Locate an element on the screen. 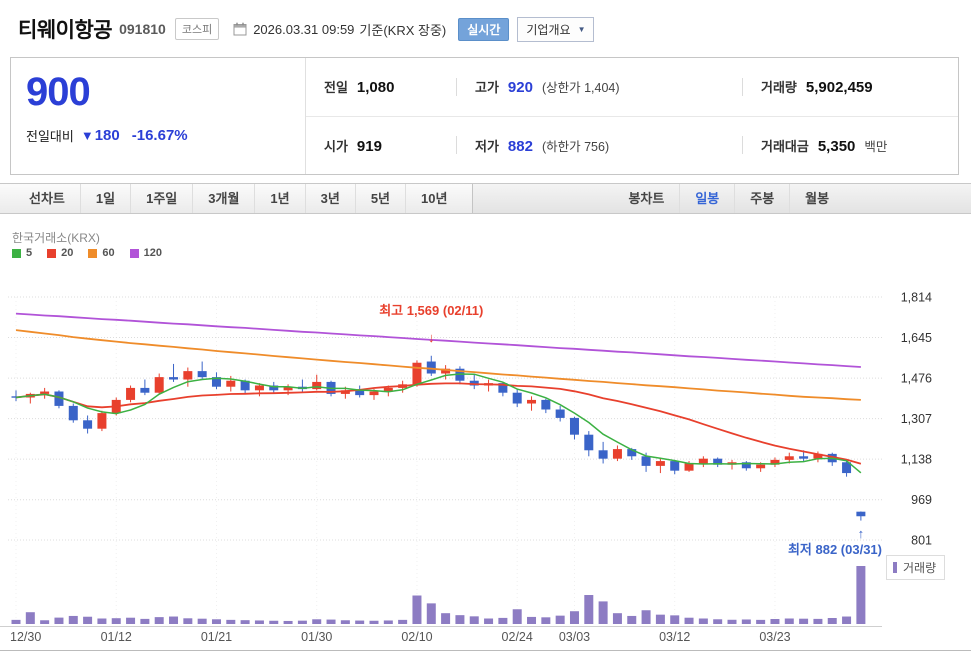 This screenshot has width=971, height=658. svg-text: 12/30 is located at coordinates (25, 637).